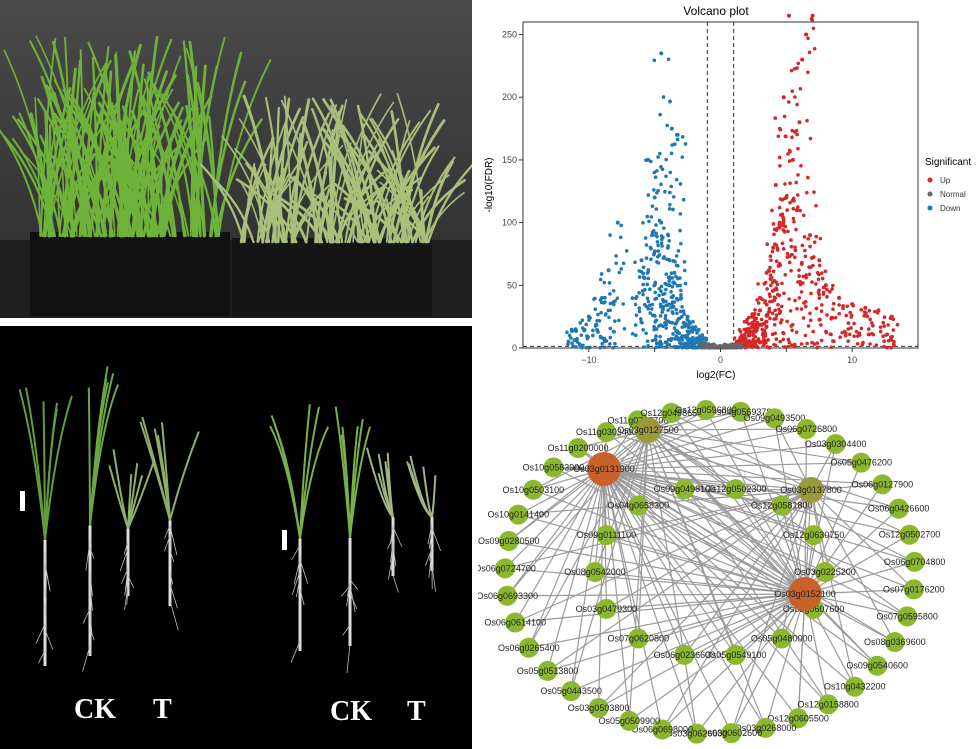 This screenshot has height=749, width=978. Describe the element at coordinates (162, 709) in the screenshot. I see `label-t-left: T` at that location.